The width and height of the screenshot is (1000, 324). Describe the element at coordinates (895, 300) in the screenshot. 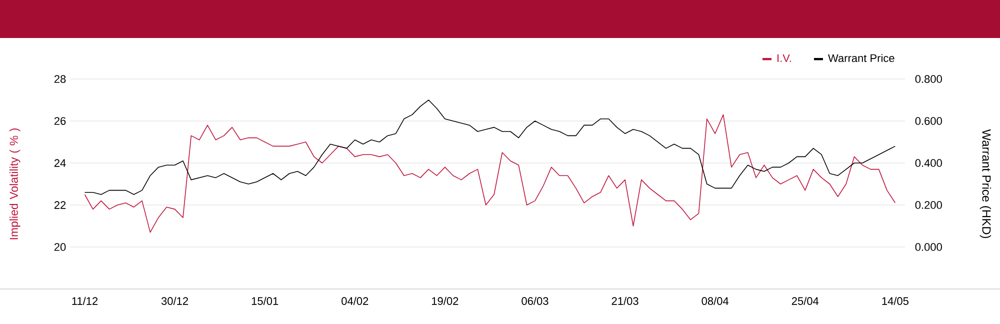

I see `x-tick-label: 14/05` at that location.